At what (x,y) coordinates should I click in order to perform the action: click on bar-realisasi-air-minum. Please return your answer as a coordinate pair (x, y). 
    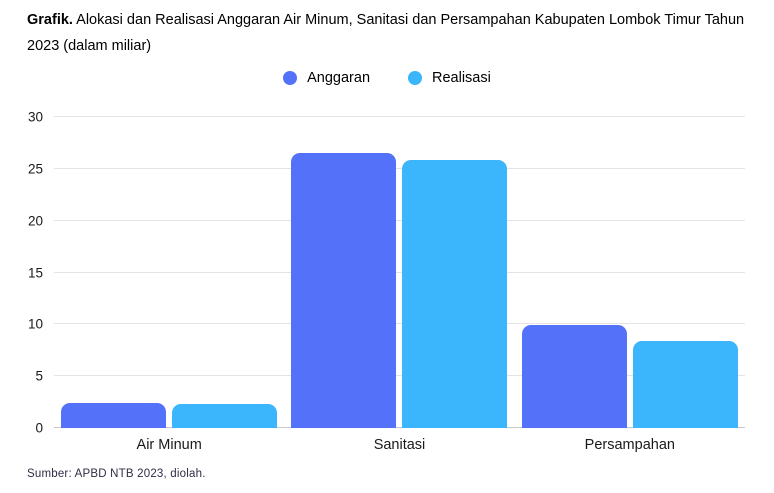
    Looking at the image, I should click on (225, 416).